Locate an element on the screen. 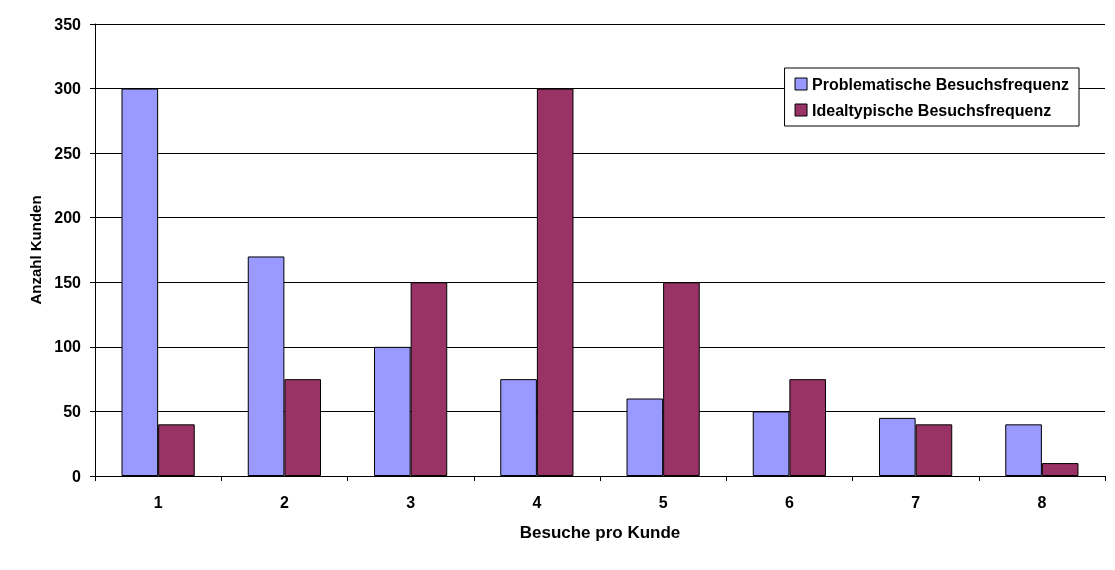 Image resolution: width=1115 pixels, height=570 pixels. y-tick-label: 350 is located at coordinates (68, 24).